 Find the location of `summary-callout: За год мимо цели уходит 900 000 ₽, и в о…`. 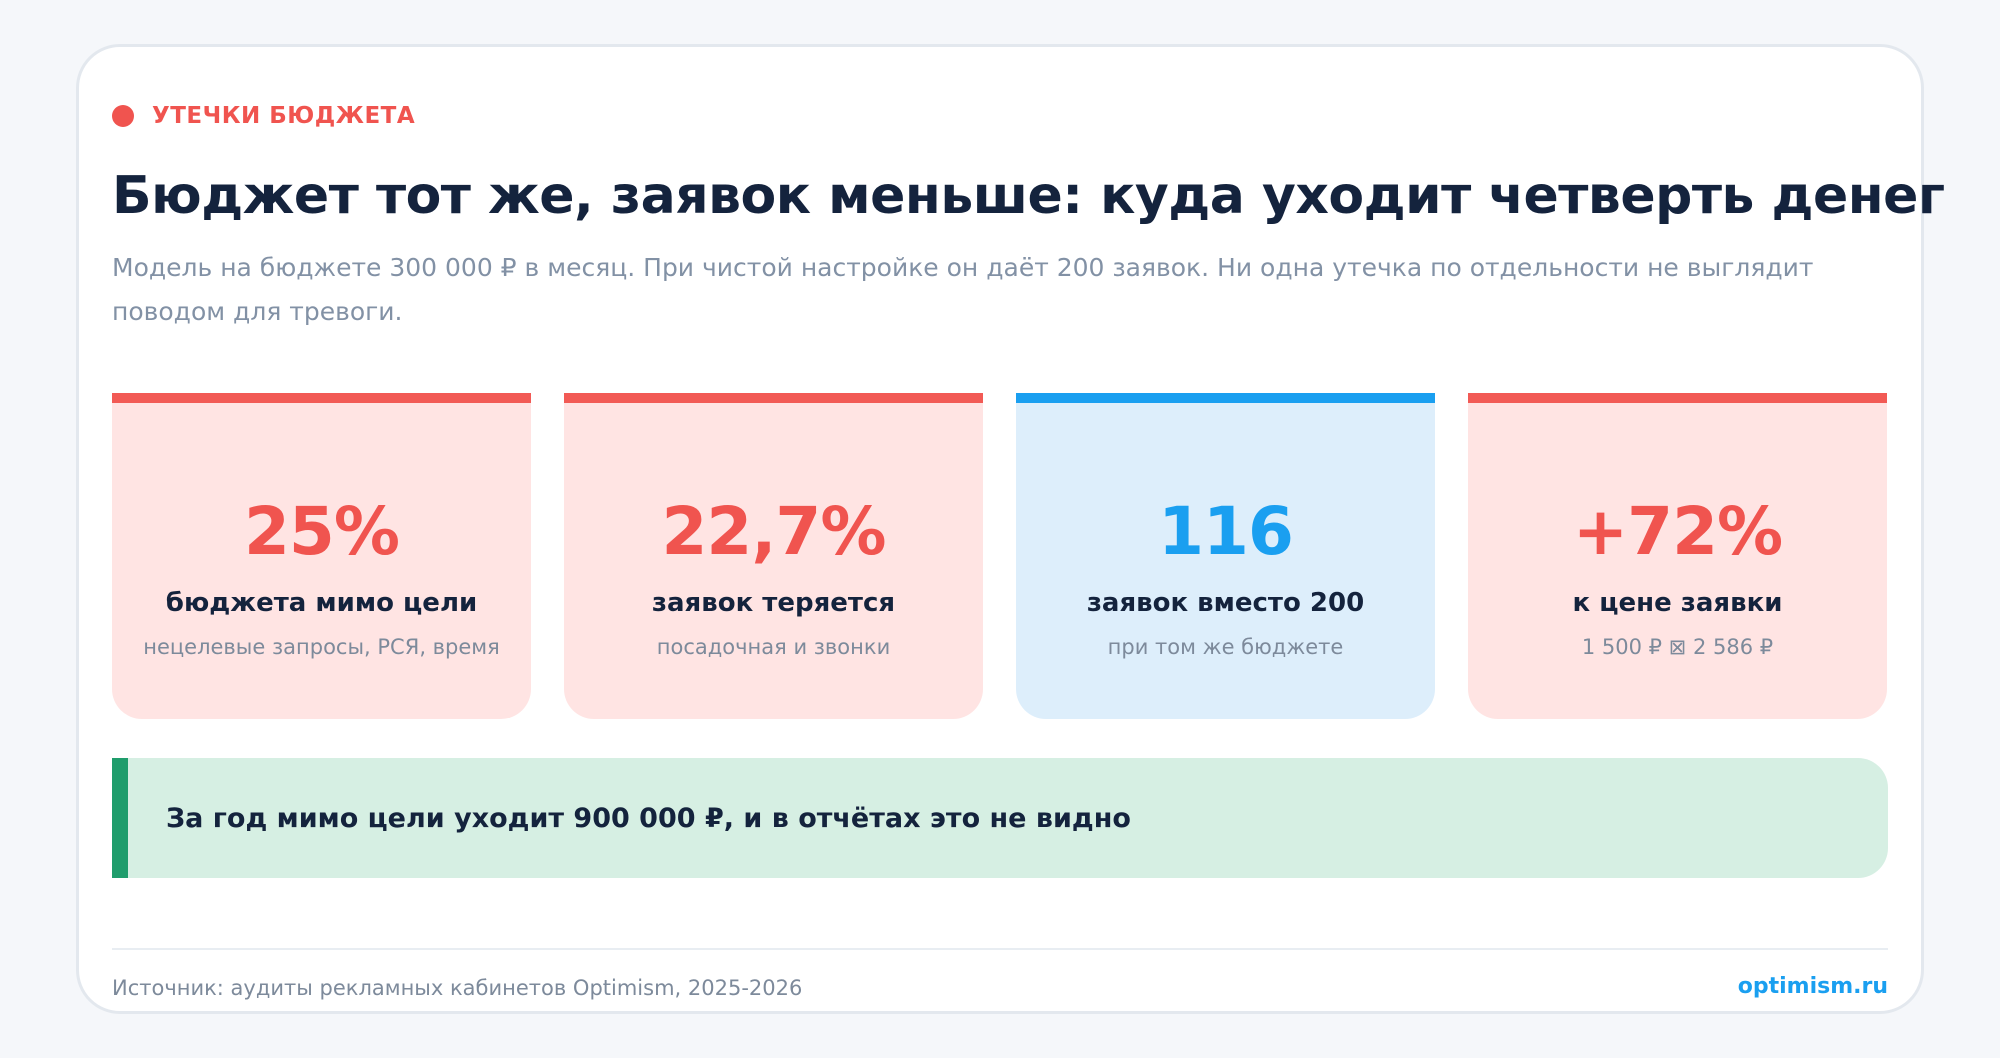

summary-callout: За год мимо цели уходит 900 000 ₽, и в о… is located at coordinates (1000, 818).